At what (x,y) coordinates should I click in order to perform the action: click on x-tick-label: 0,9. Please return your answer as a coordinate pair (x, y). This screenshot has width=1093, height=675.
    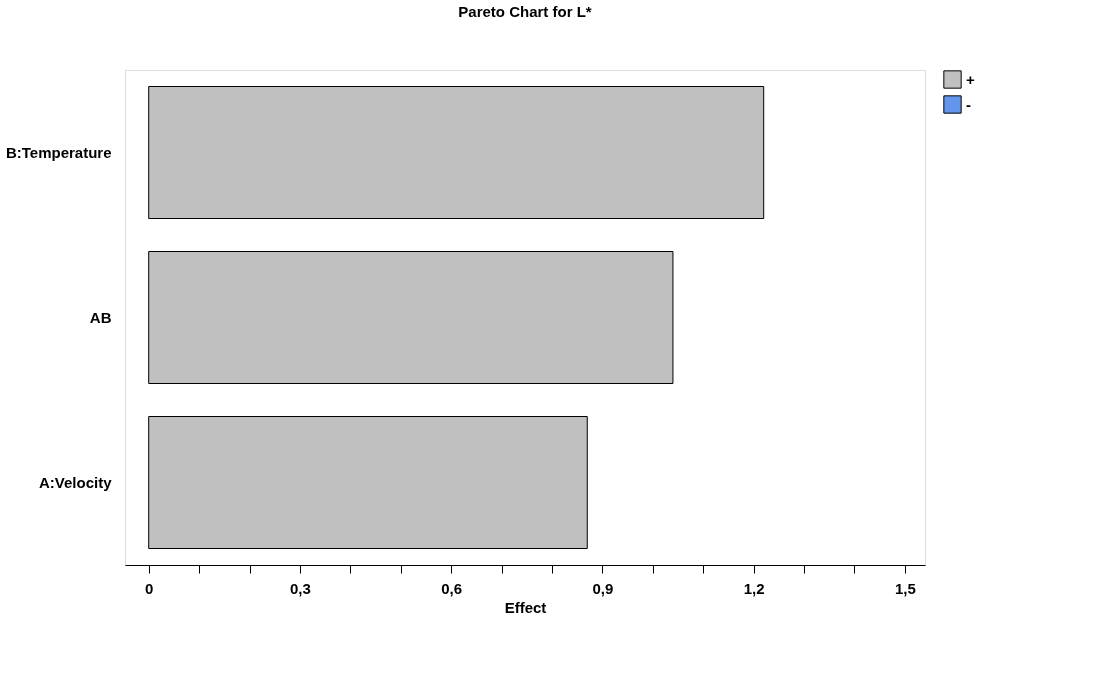
    Looking at the image, I should click on (603, 588).